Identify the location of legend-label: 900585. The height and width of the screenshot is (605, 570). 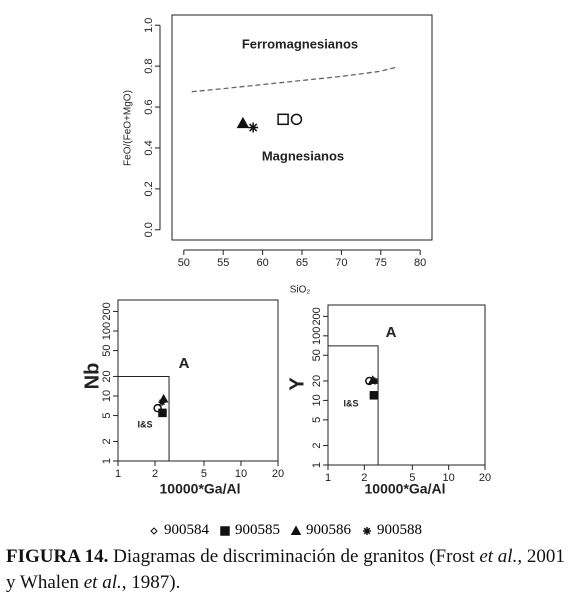
(257, 530).